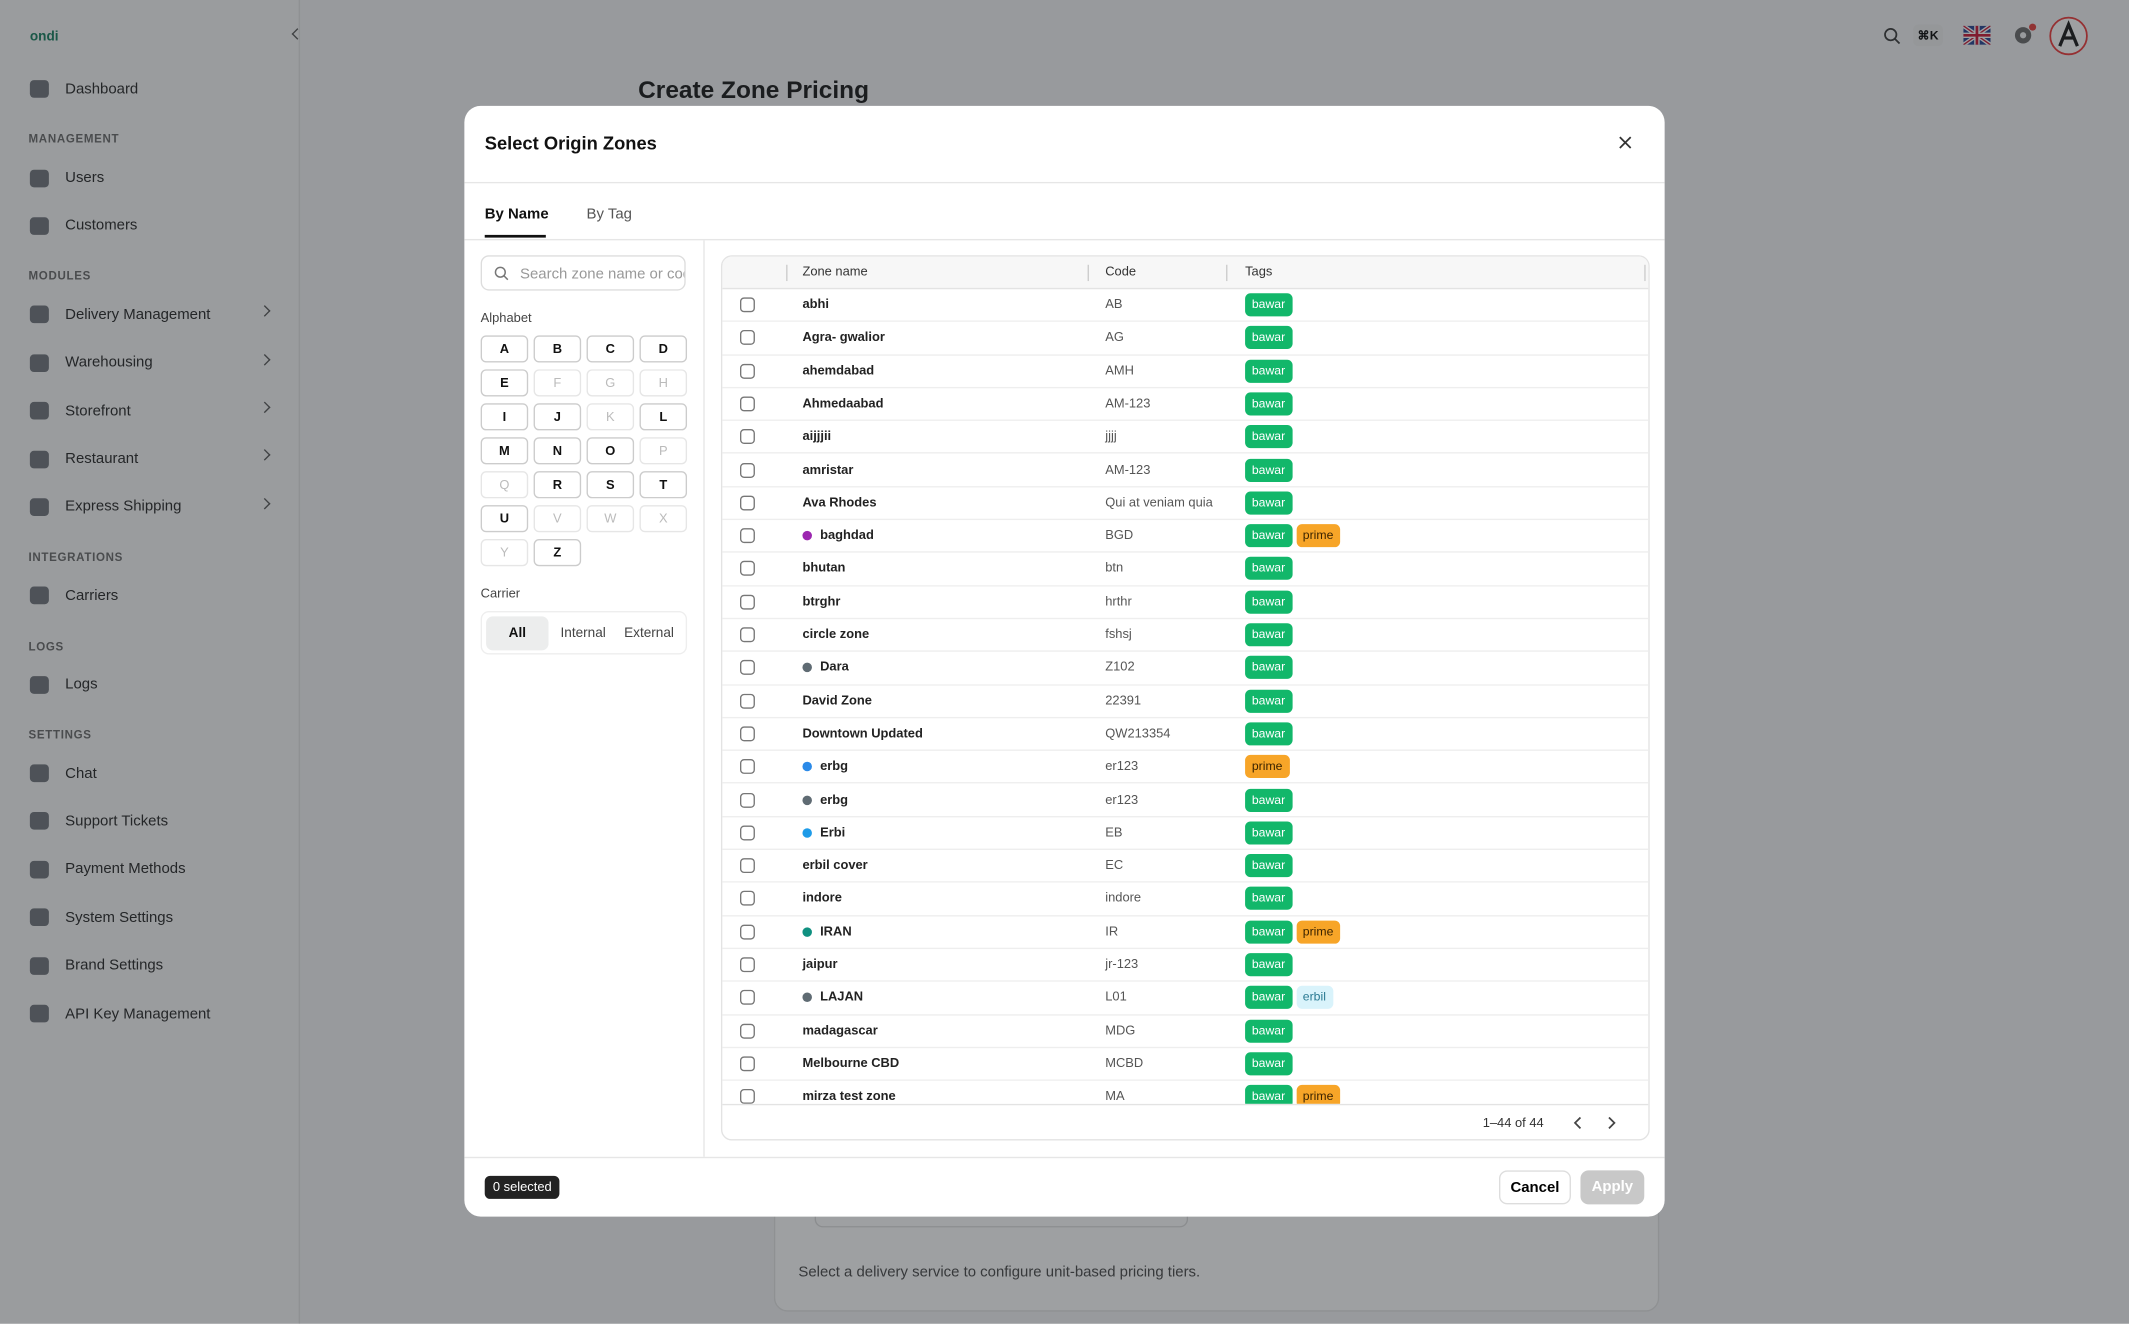  Describe the element at coordinates (557, 485) in the screenshot. I see `letter-button: R` at that location.